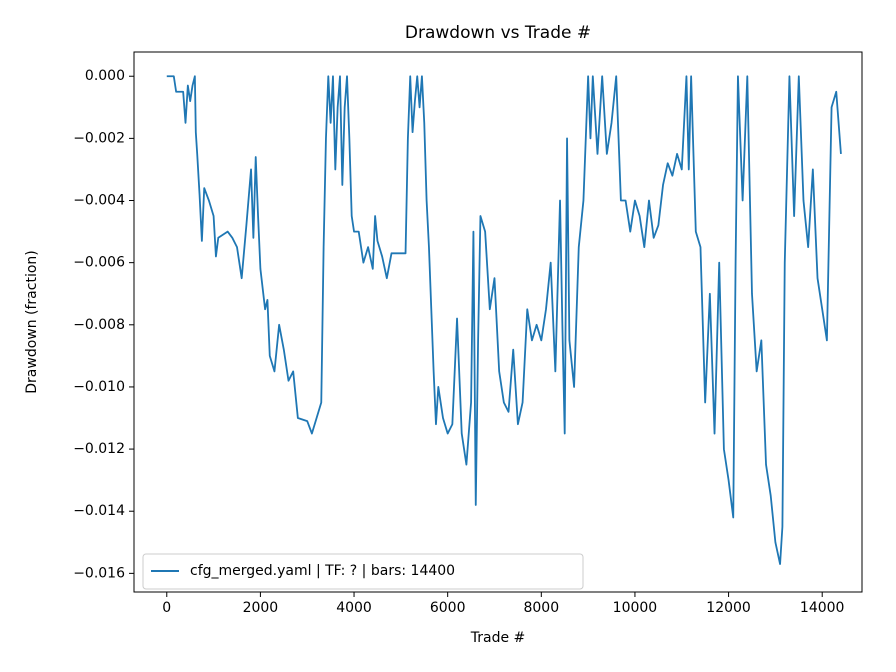  What do you see at coordinates (99, 325) in the screenshot?
I see `y-tick-label: −0.008` at bounding box center [99, 325].